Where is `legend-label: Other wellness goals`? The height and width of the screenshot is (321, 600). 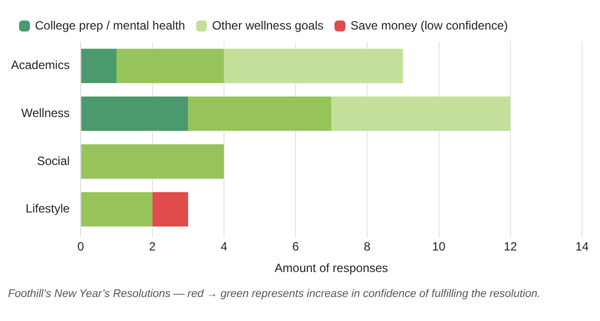 legend-label: Other wellness goals is located at coordinates (268, 25).